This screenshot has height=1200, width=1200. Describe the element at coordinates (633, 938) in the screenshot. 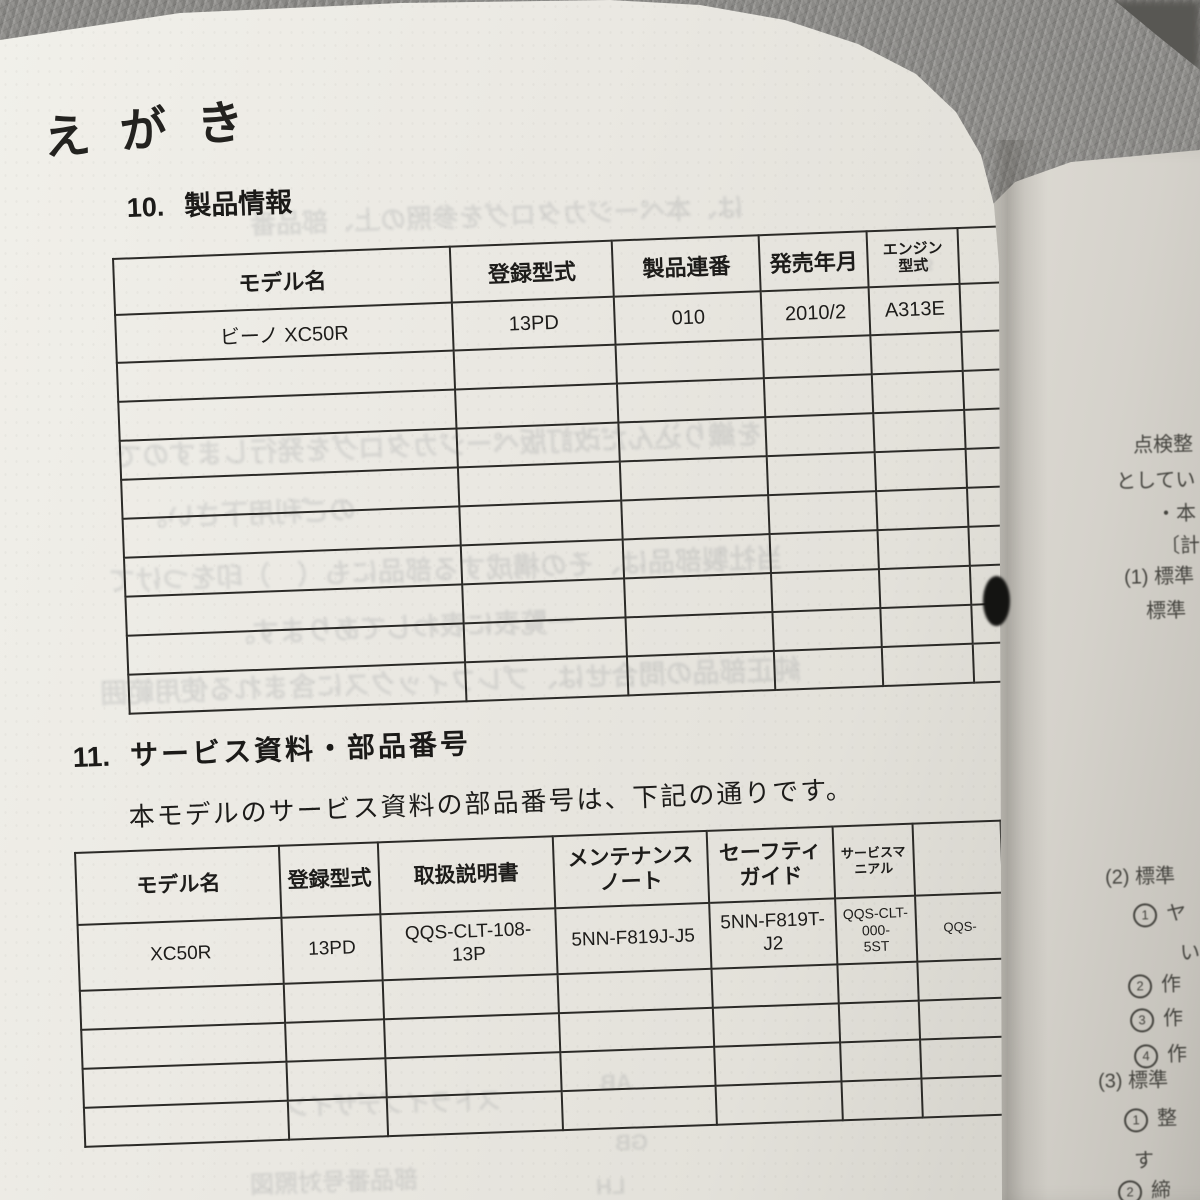

I see `table-cell: 5NN-F819J-J5` at that location.